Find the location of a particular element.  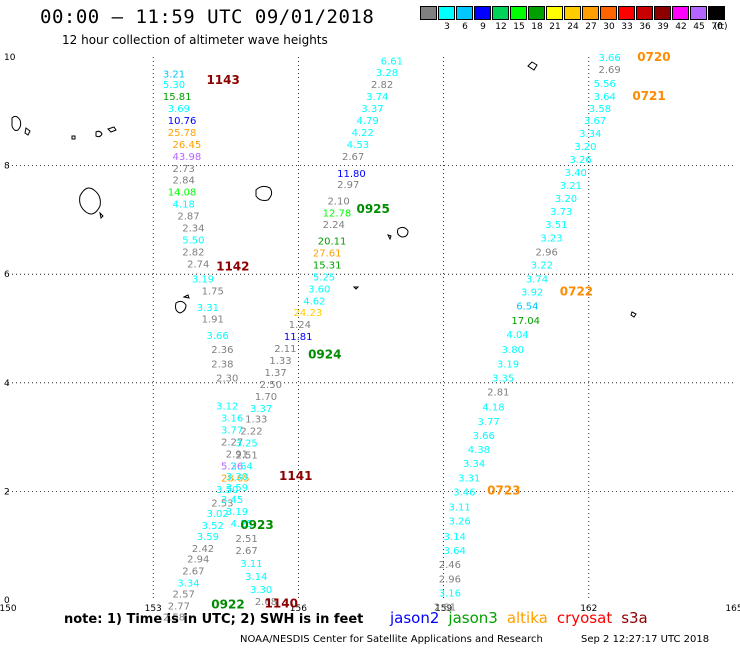

wave-height-value: 1.33 is located at coordinates (256, 420).